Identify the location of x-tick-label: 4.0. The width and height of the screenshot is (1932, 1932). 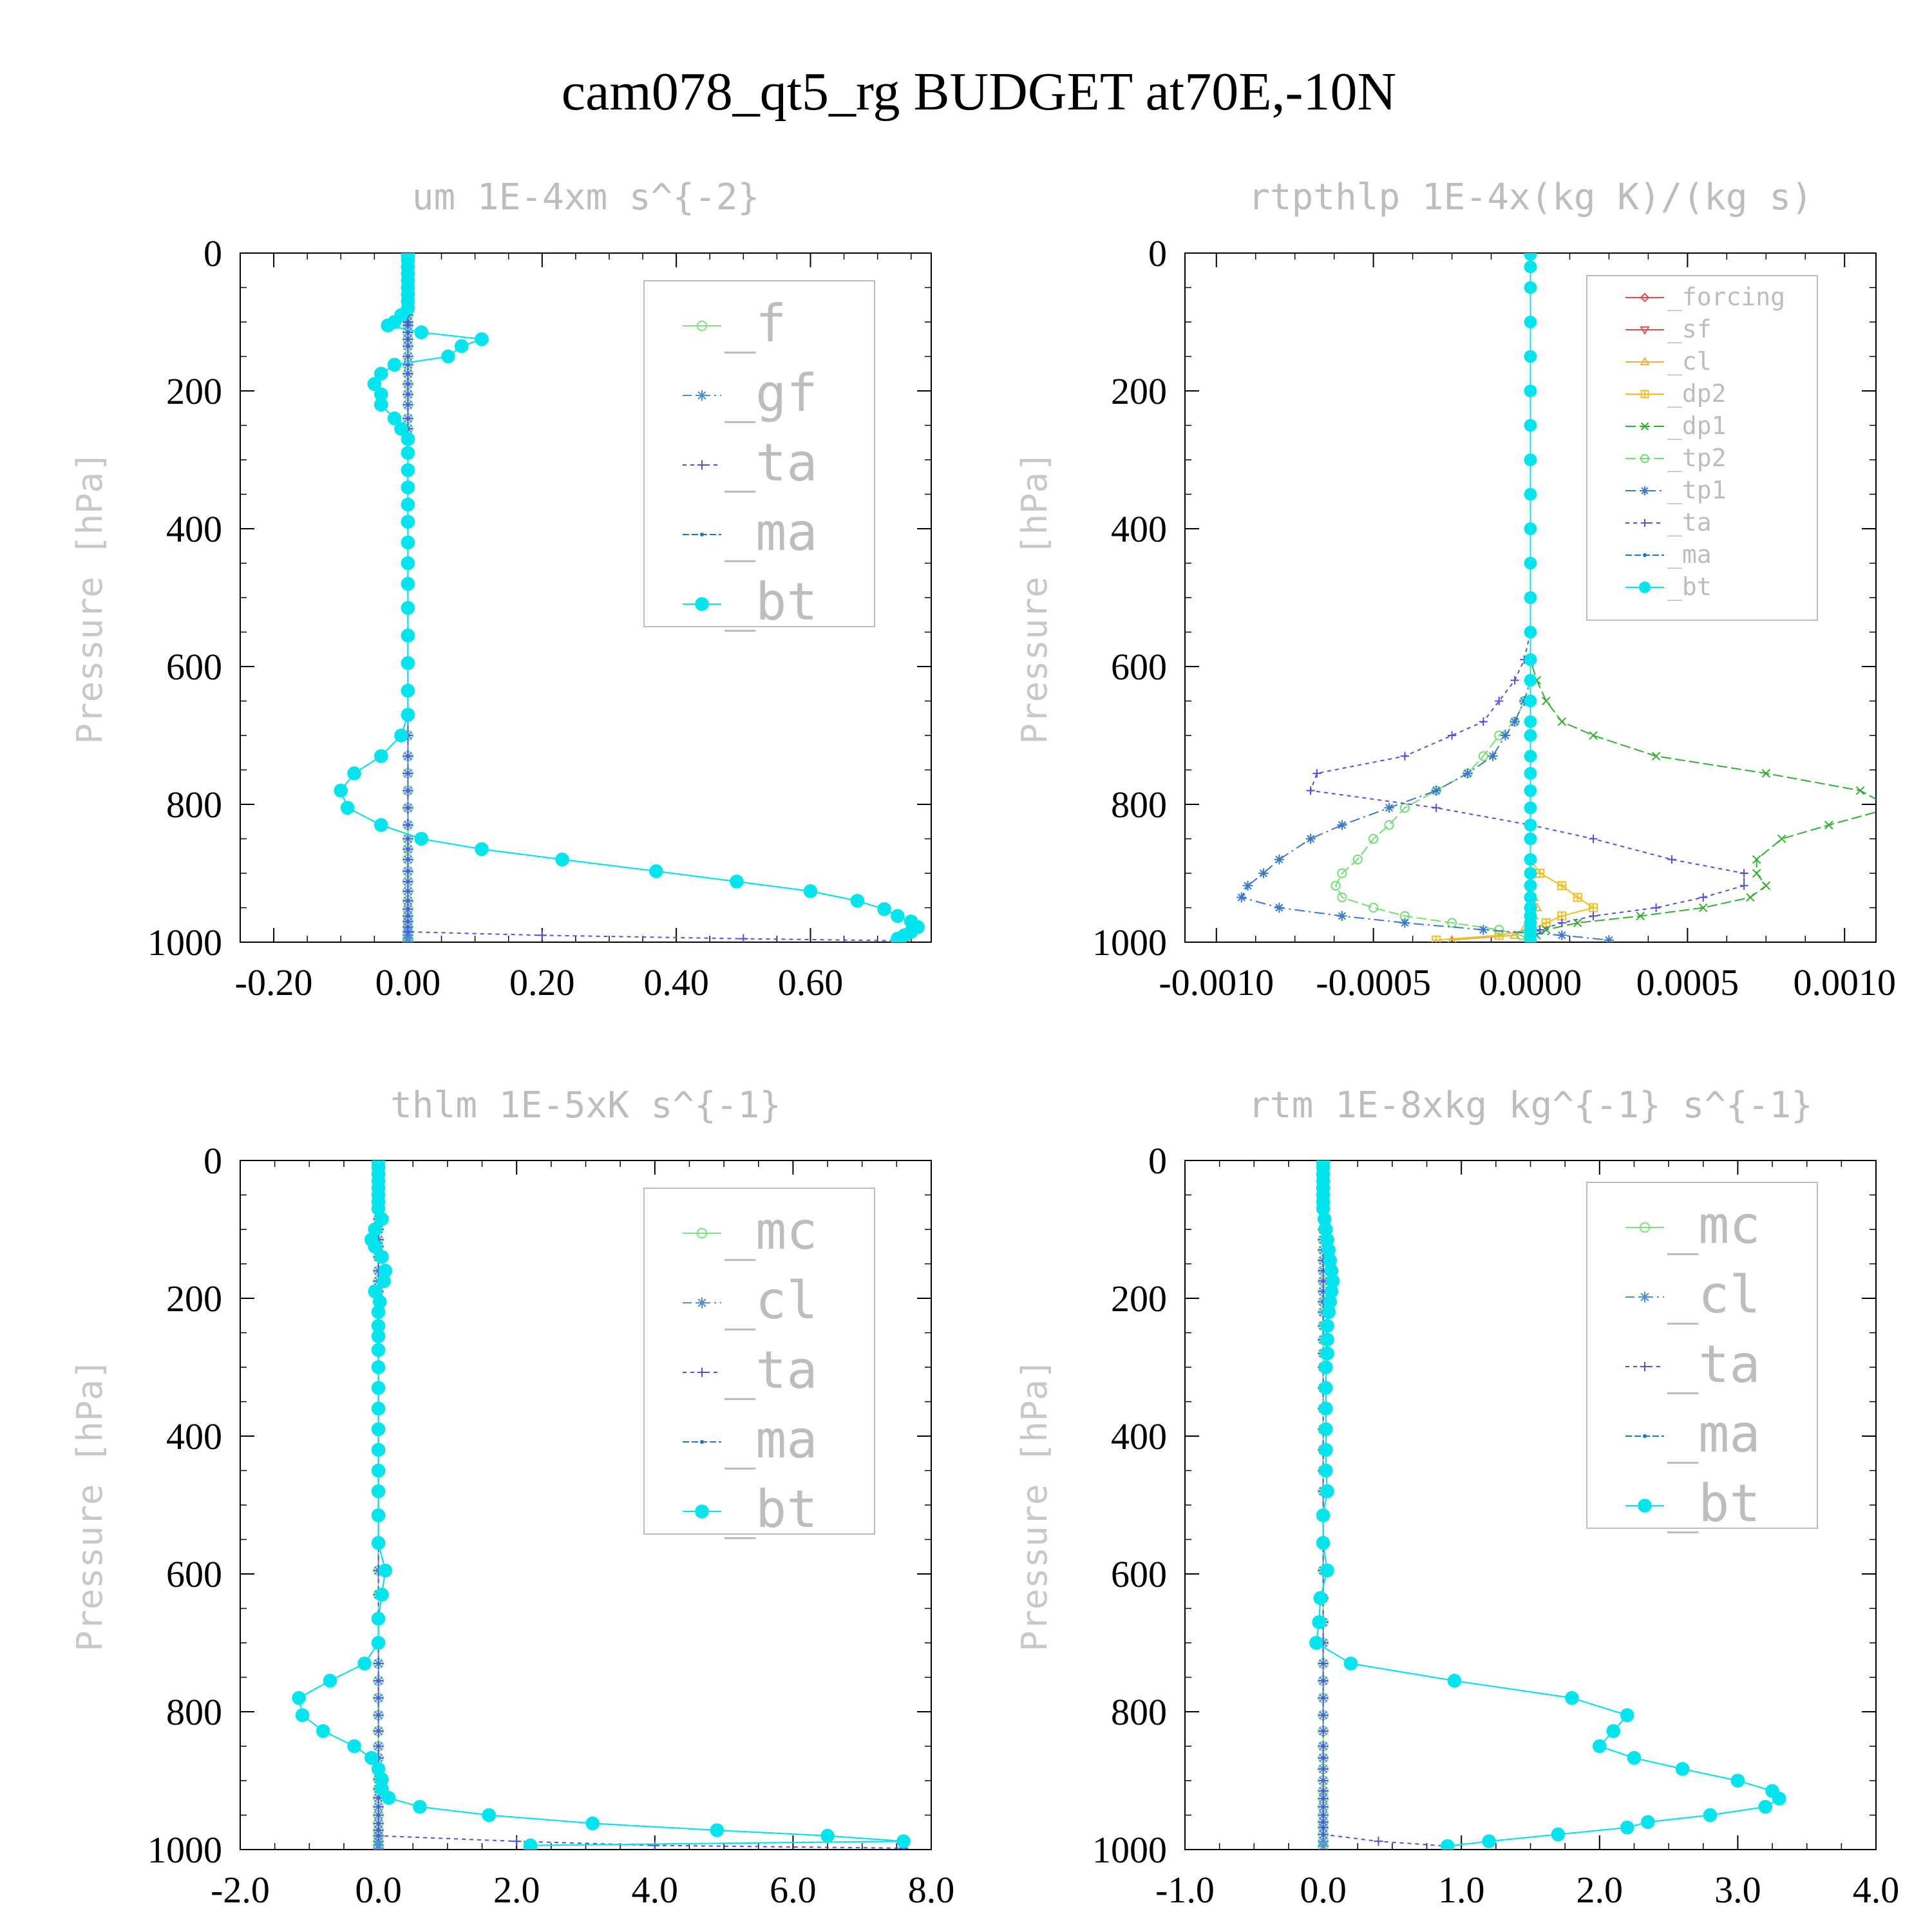
(655, 1890).